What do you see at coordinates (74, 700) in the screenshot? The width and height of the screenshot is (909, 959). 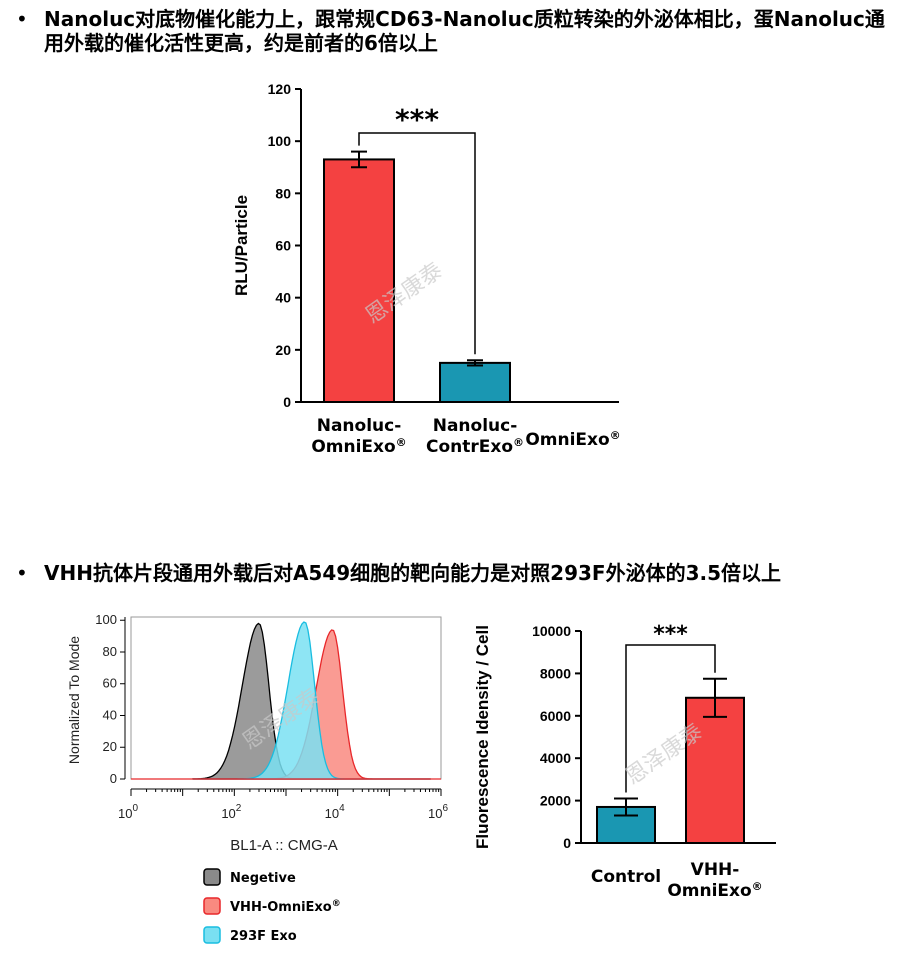 I see `y-axis-label: Normalized To Mode` at bounding box center [74, 700].